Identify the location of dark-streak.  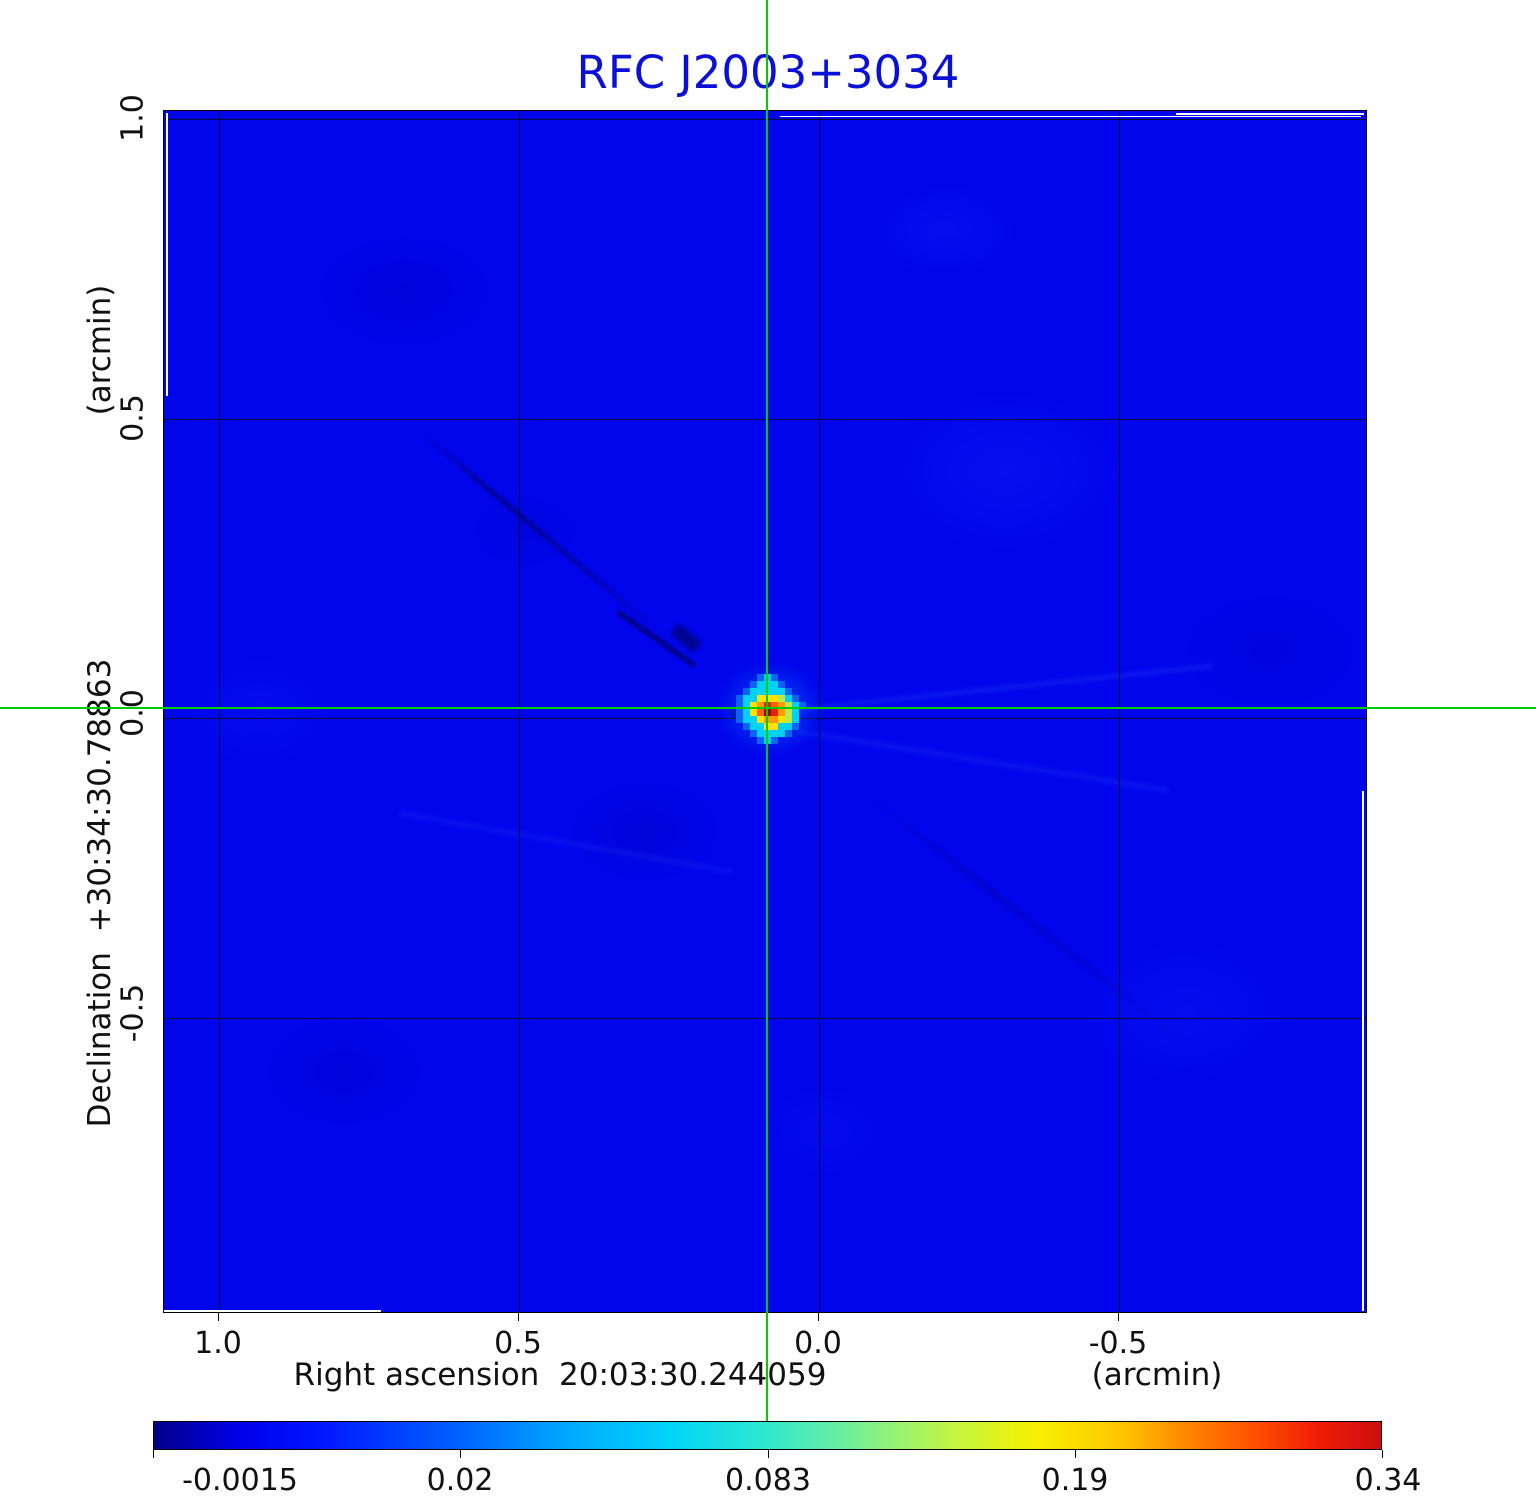
(1027, 920).